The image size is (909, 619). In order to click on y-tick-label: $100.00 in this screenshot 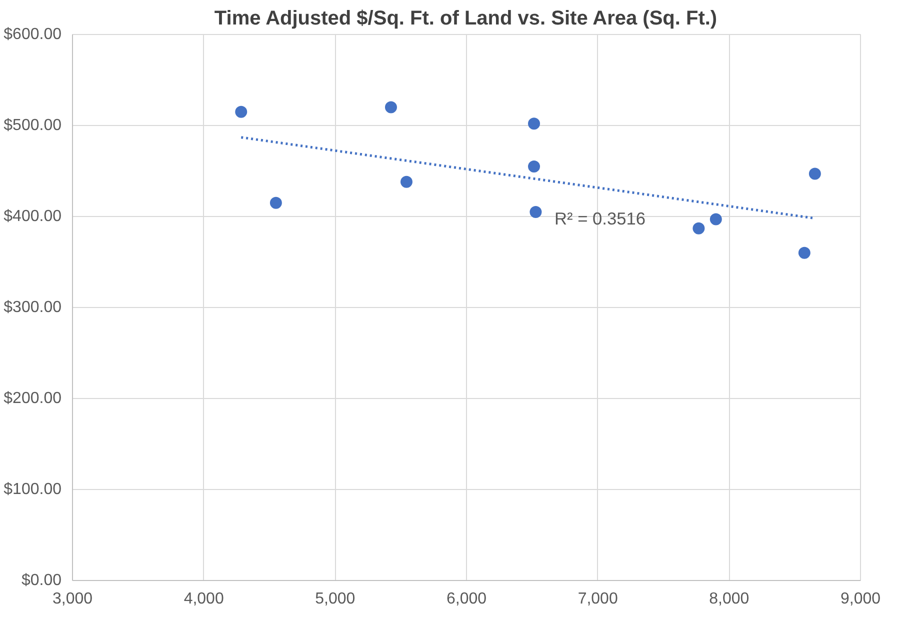, I will do `click(33, 489)`.